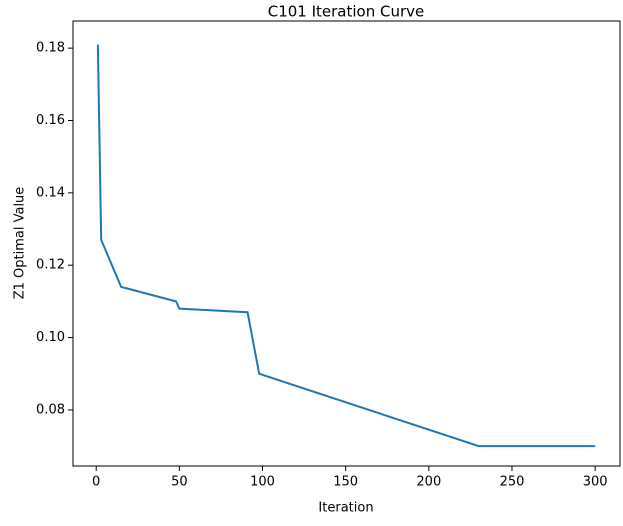 The height and width of the screenshot is (526, 623). Describe the element at coordinates (50, 409) in the screenshot. I see `y-tick-label: 0.08` at that location.